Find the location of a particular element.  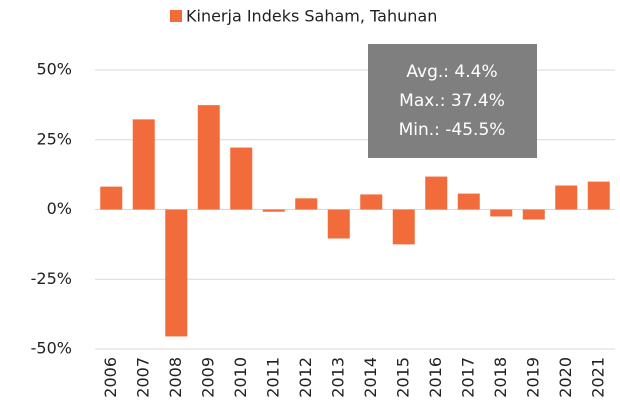

y-tick-label: 0% is located at coordinates (59, 208).